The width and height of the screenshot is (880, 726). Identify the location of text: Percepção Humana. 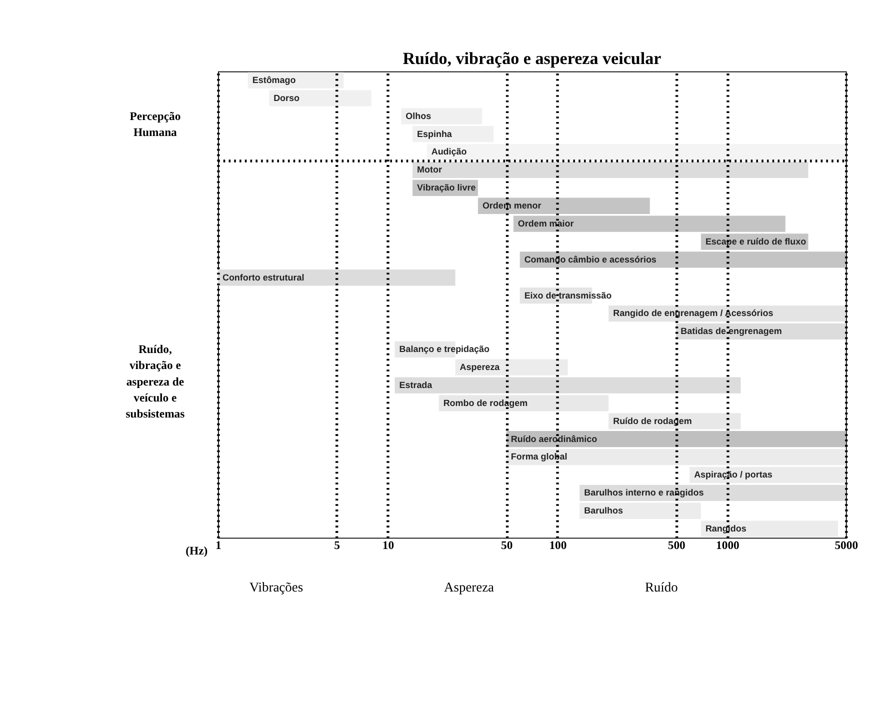
(155, 124).